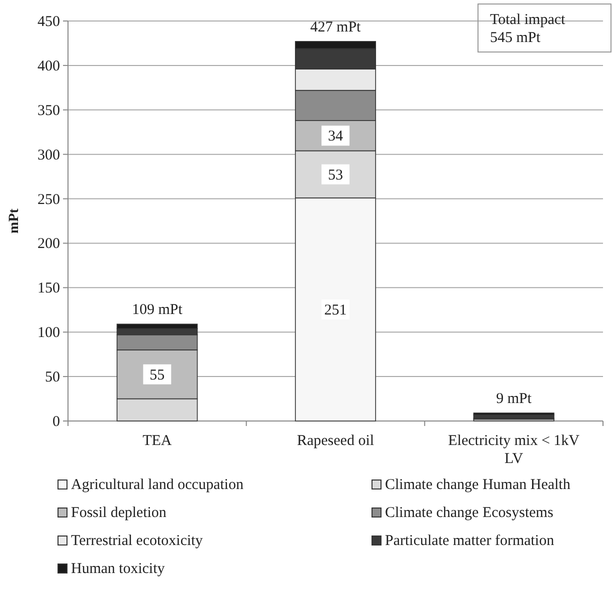  Describe the element at coordinates (470, 541) in the screenshot. I see `legend-label: Particulate matter formation` at that location.